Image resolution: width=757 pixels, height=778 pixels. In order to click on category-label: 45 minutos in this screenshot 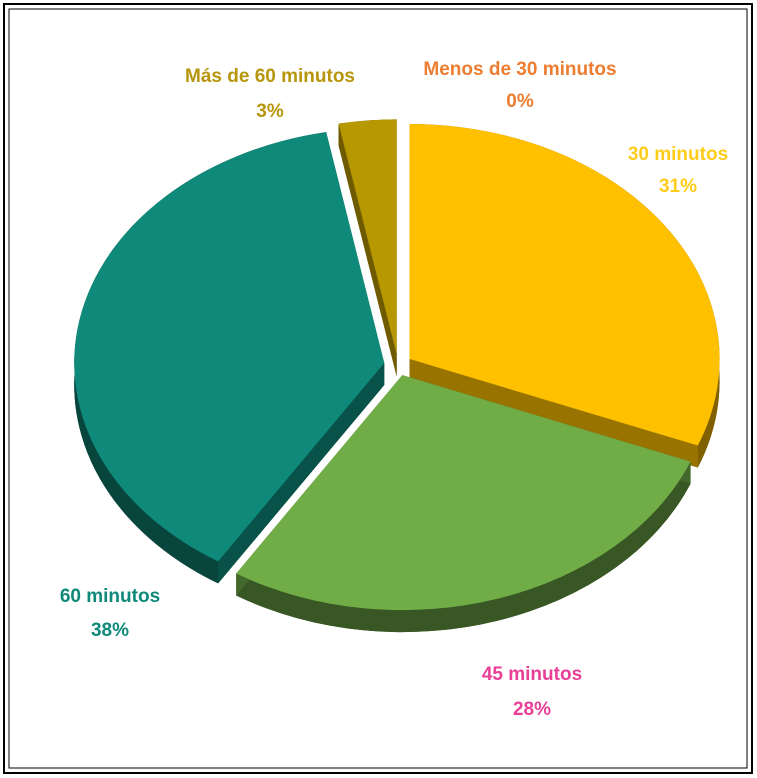, I will do `click(532, 674)`.